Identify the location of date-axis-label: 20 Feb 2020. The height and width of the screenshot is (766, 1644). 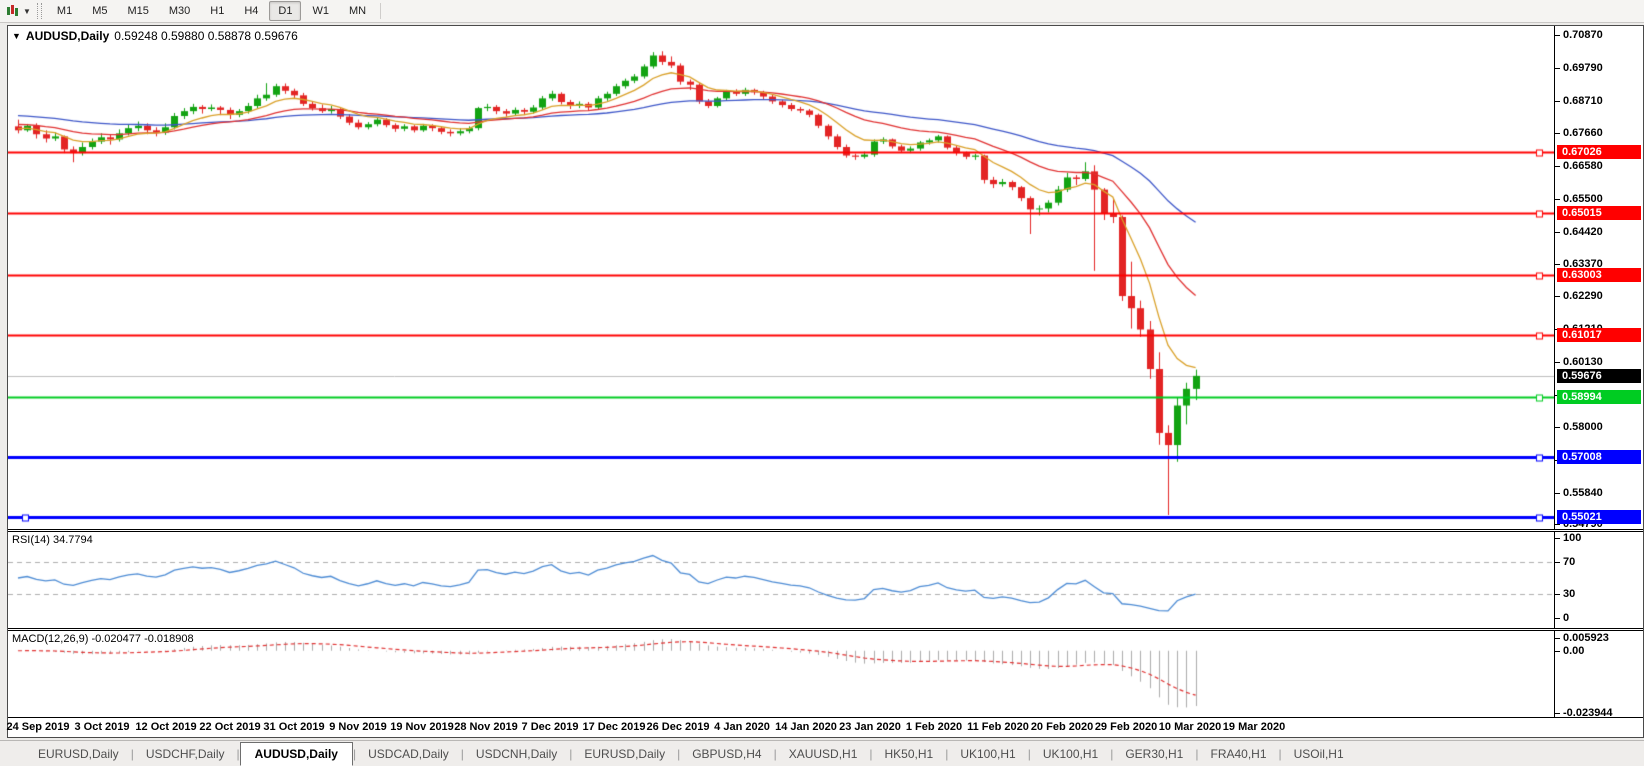
(1062, 727).